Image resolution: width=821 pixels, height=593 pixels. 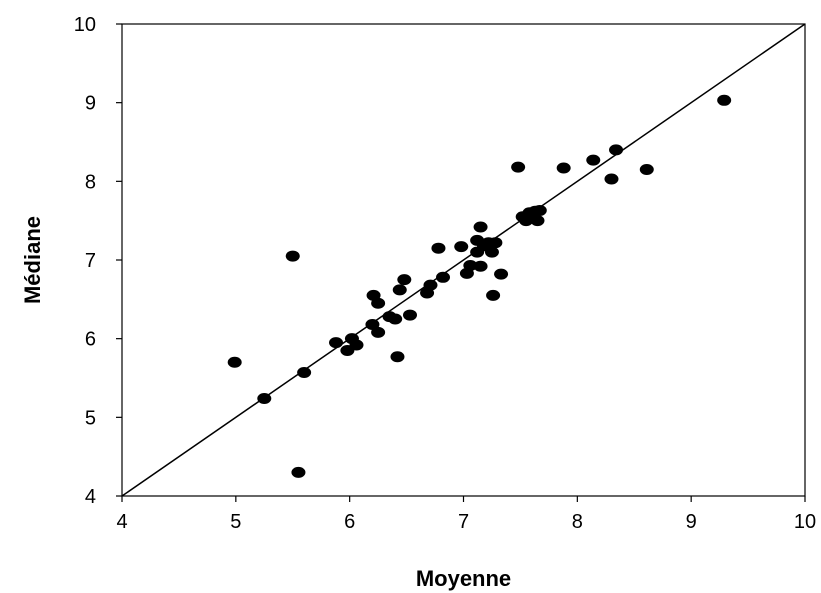 What do you see at coordinates (90, 182) in the screenshot?
I see `y-tick-label: 8` at bounding box center [90, 182].